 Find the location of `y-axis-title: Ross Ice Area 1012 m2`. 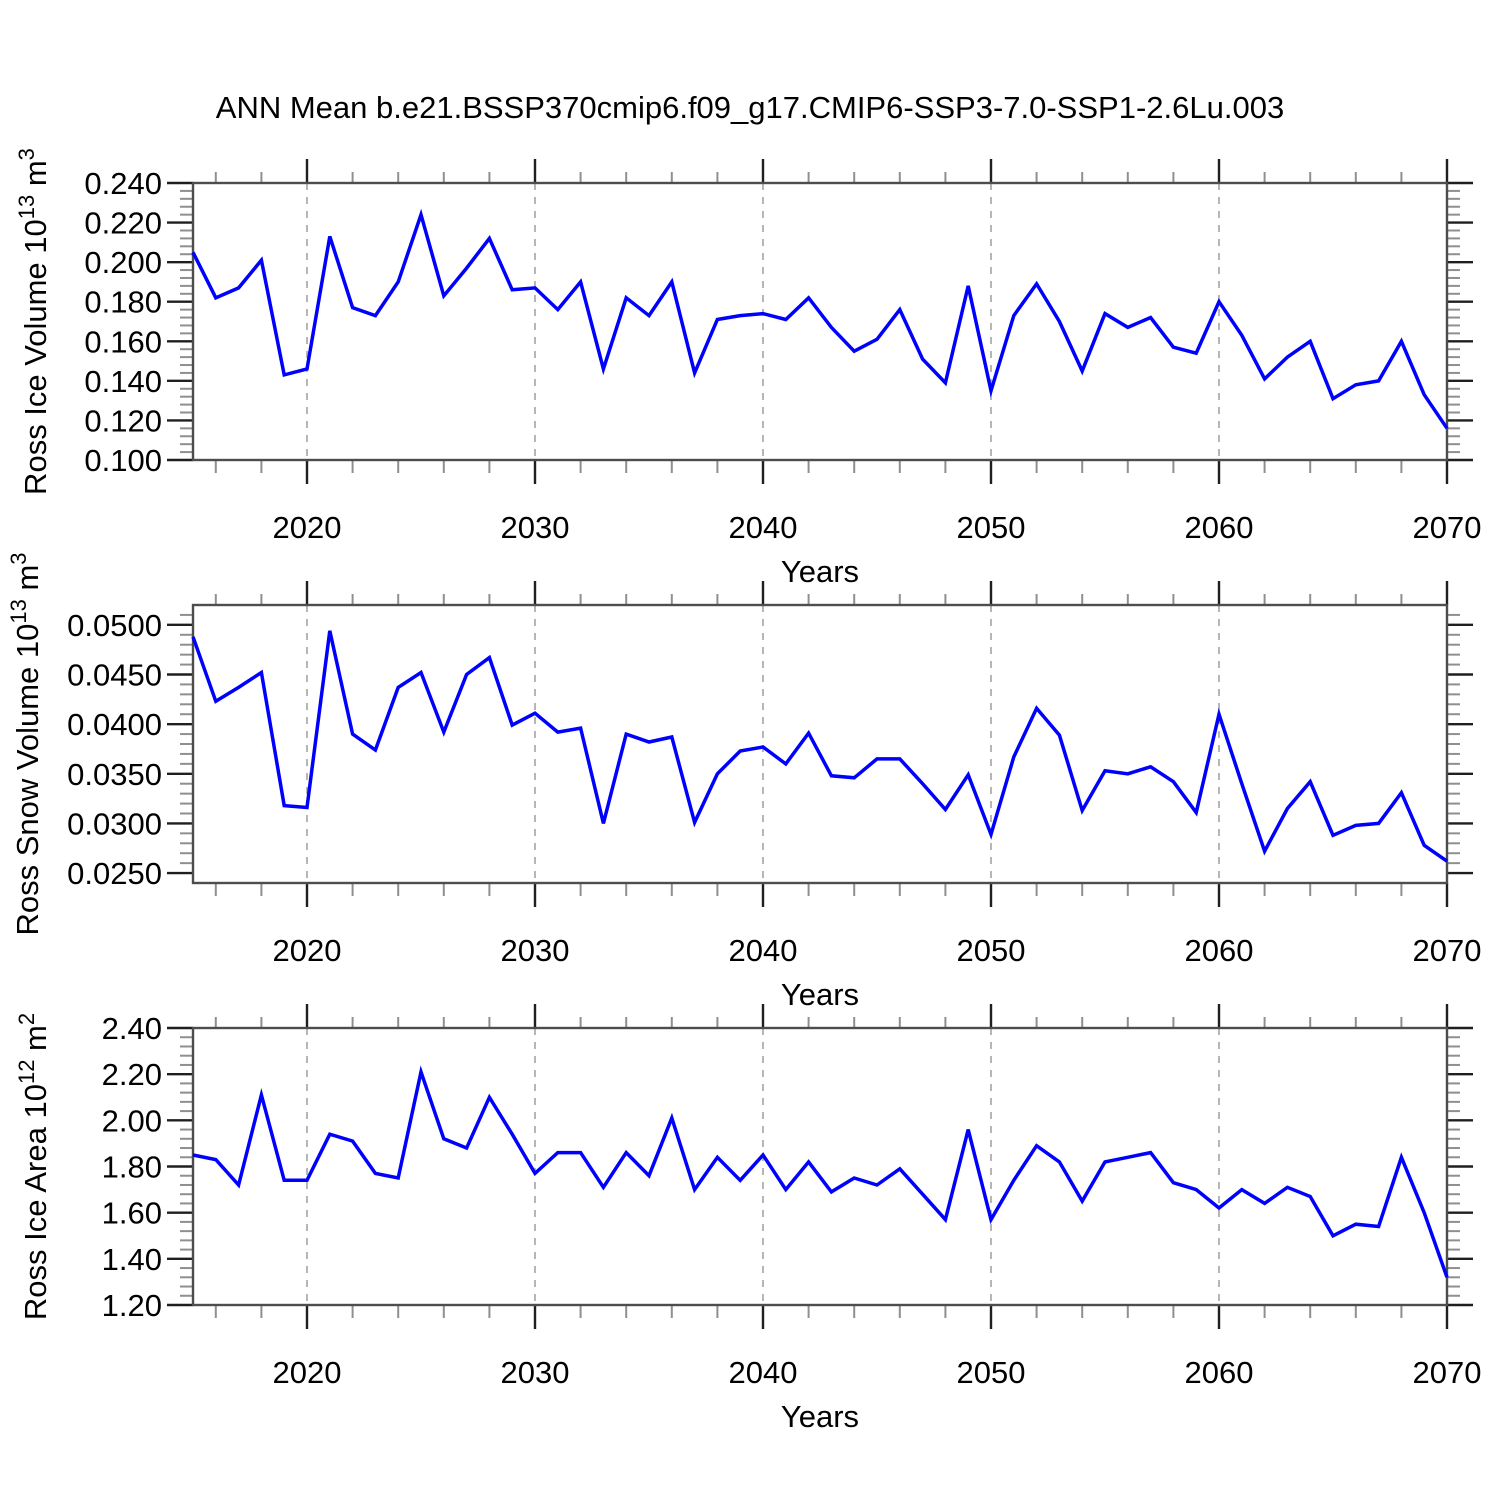

y-axis-title: Ross Ice Area 1012 m2 is located at coordinates (33, 1166).